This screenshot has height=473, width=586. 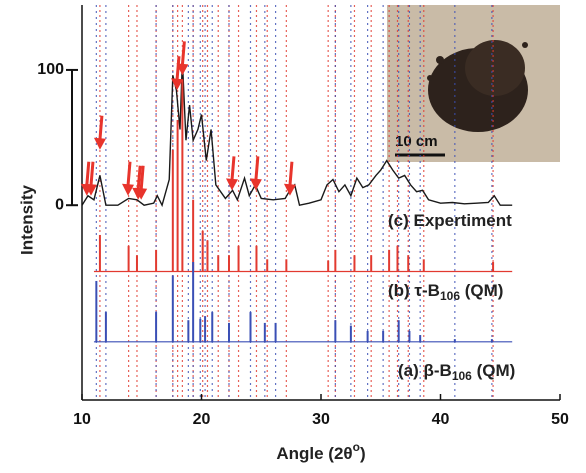 I want to click on series-label: (c) Expertiment, so click(x=450, y=220).